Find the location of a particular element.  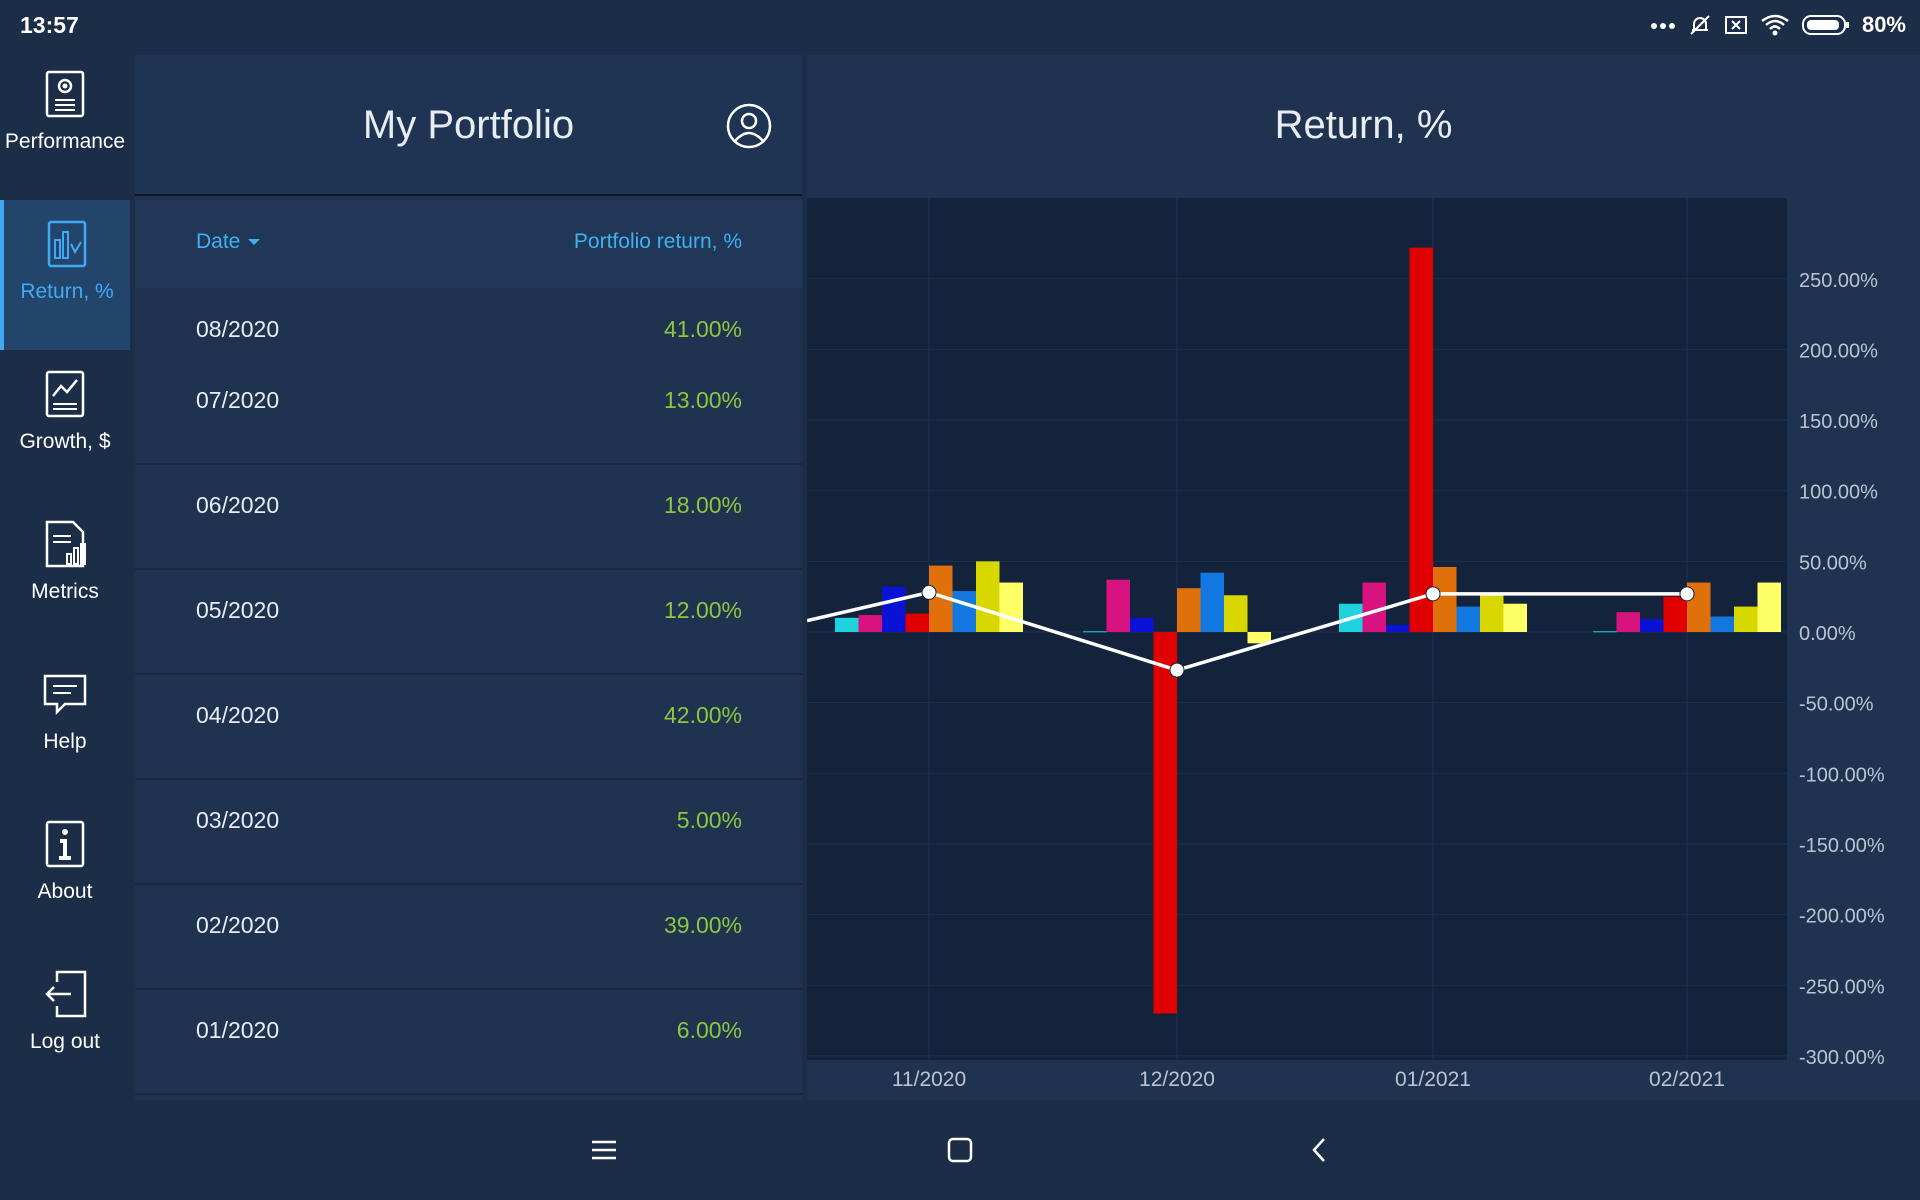

page-title: My Portfolio is located at coordinates (468, 125).